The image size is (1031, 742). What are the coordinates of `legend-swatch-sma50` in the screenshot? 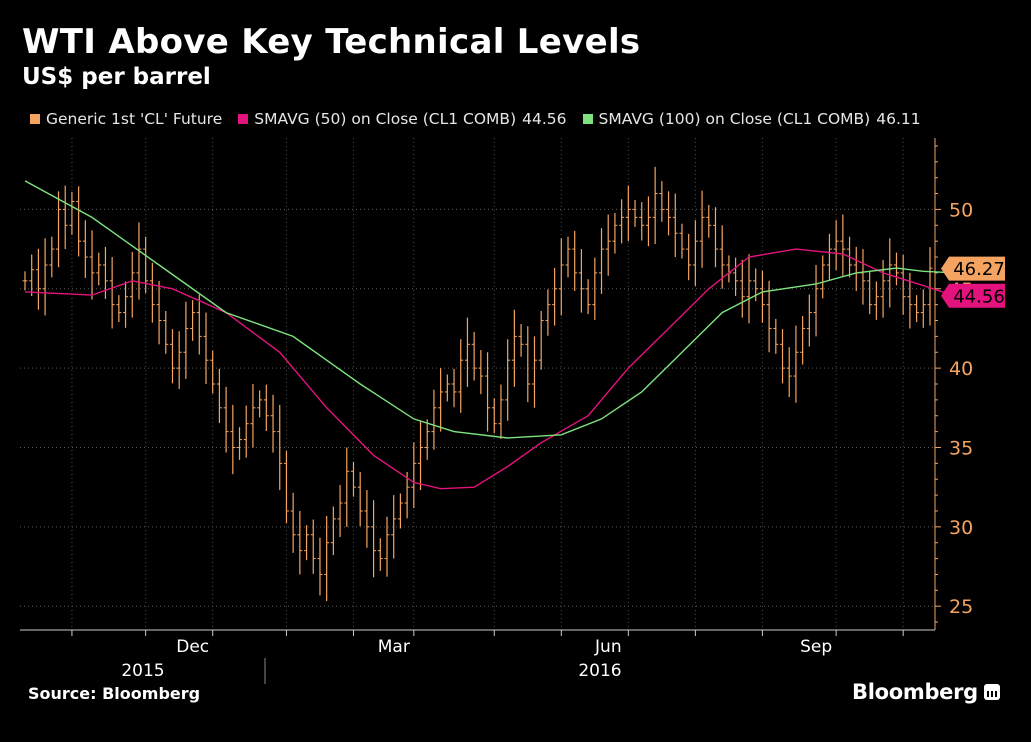 It's located at (243, 119).